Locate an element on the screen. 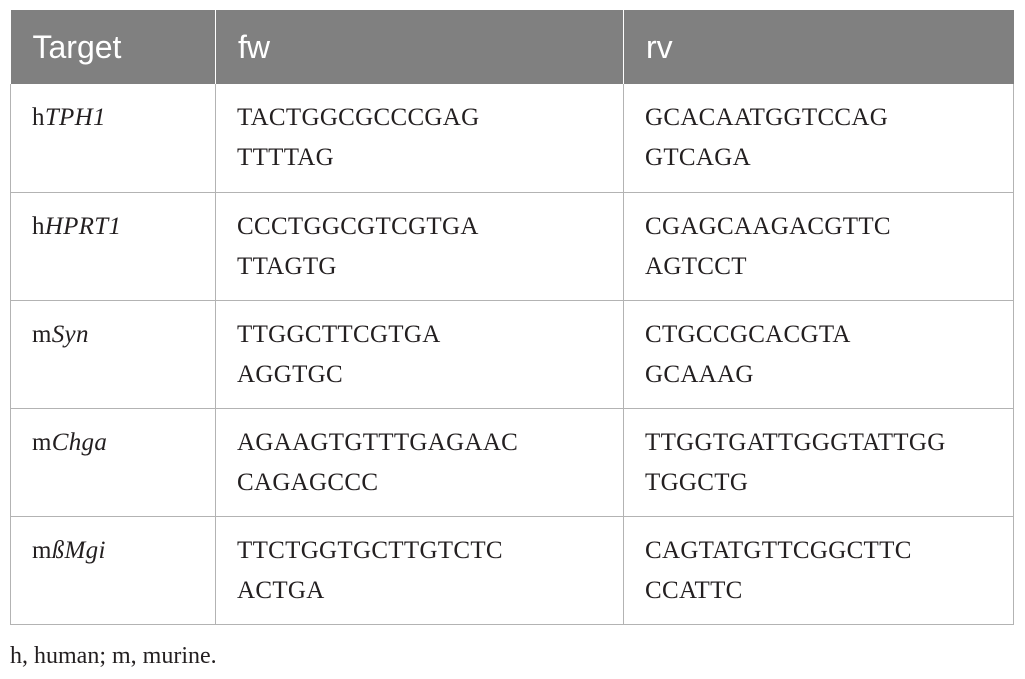 Image resolution: width=1025 pixels, height=679 pixels. fw-sequence-line: AGAAGTGTTTGAGAAC is located at coordinates (378, 442).